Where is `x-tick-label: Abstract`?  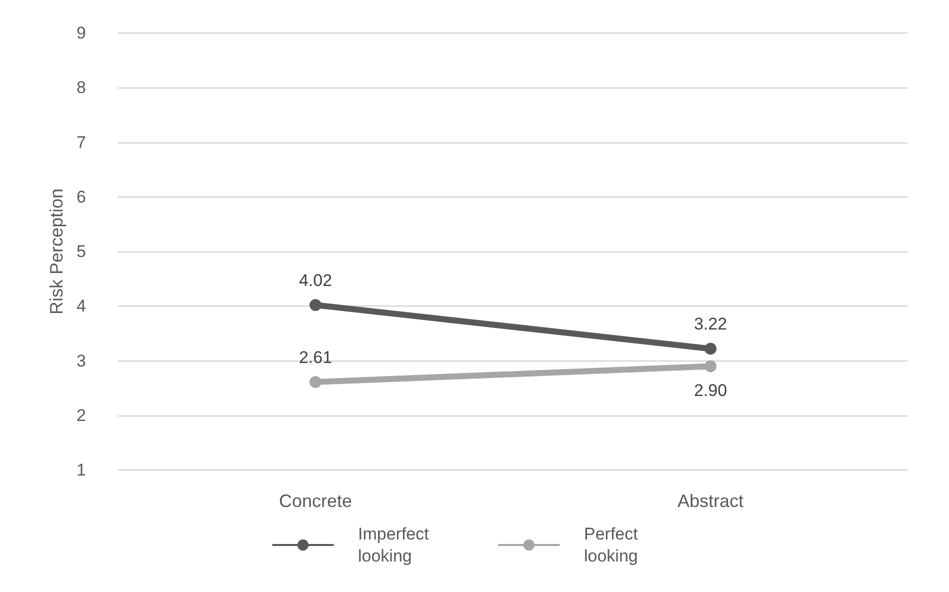 x-tick-label: Abstract is located at coordinates (710, 501).